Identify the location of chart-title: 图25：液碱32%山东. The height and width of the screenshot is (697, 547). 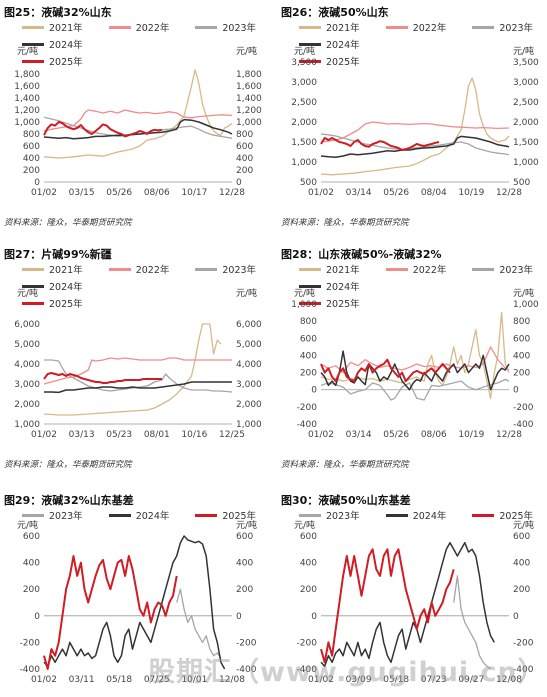
(58, 12).